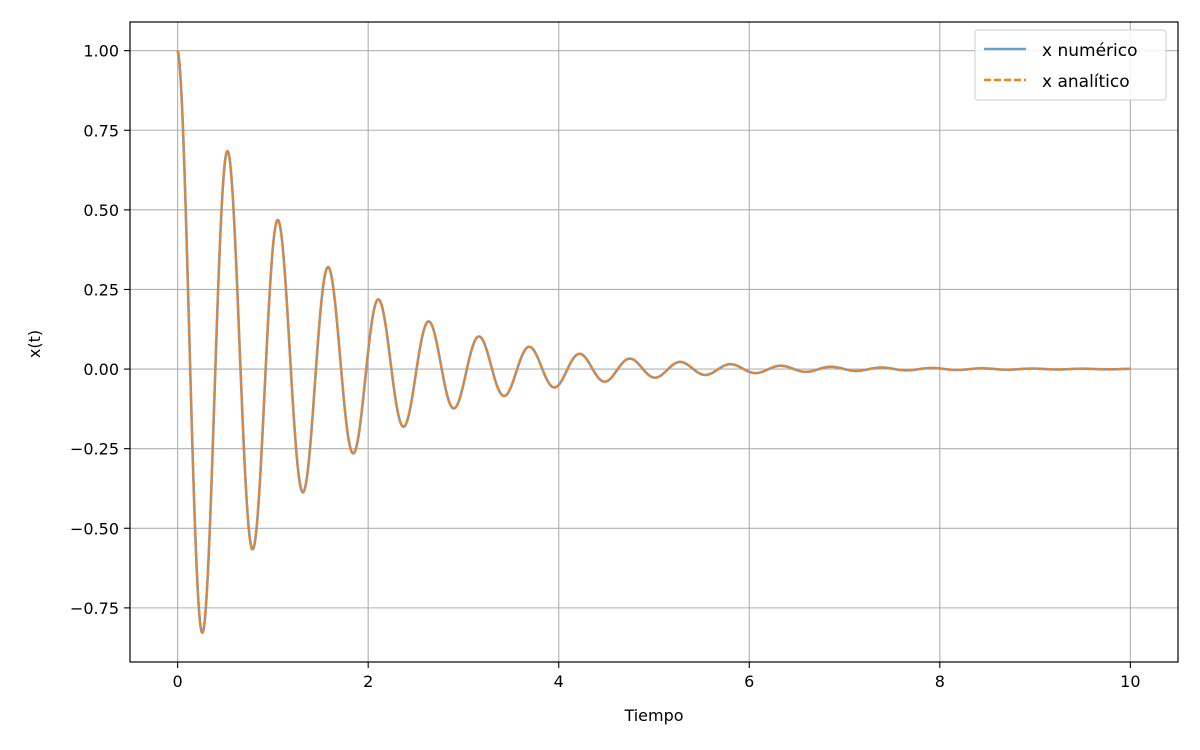 The image size is (1200, 750). Describe the element at coordinates (34, 344) in the screenshot. I see `y-axis-label: x(t)` at that location.